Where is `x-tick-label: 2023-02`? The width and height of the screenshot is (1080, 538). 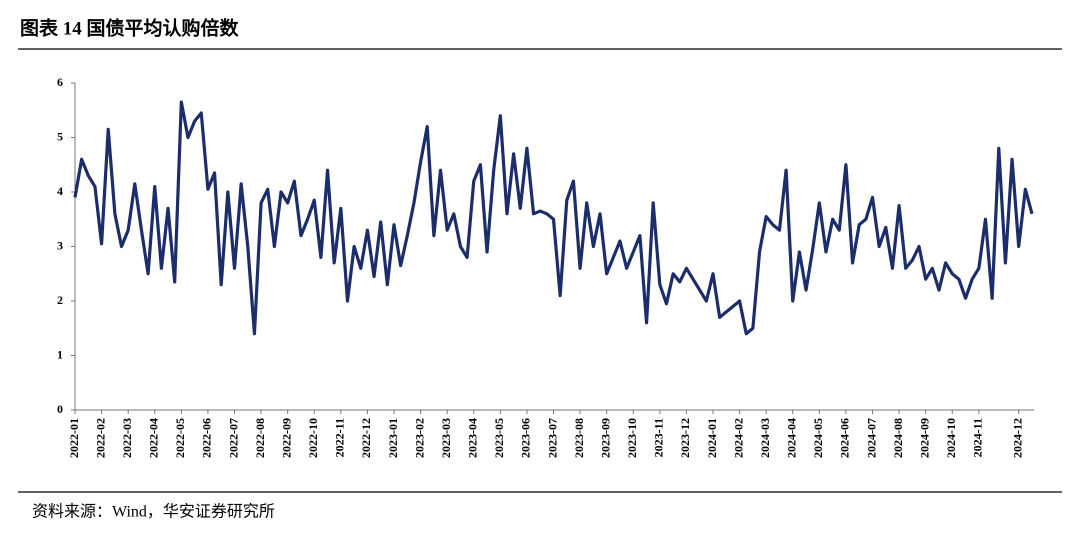
x-tick-label: 2023-02 is located at coordinates (419, 438).